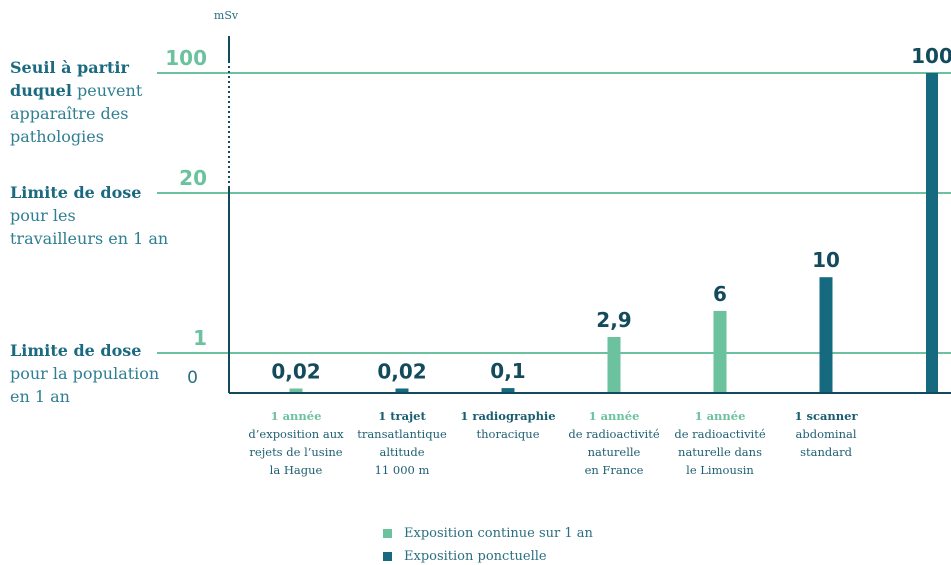  Describe the element at coordinates (402, 452) in the screenshot. I see `category-line: altitude` at that location.